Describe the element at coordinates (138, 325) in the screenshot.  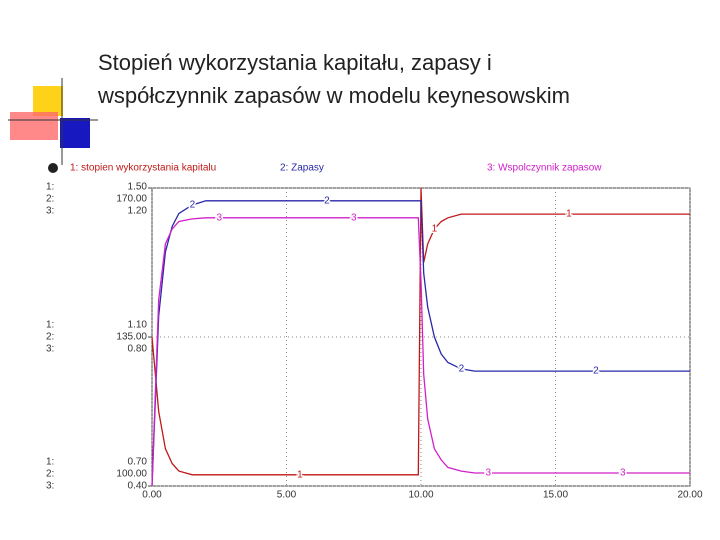
I see `y-tick-label: 1.10` at that location.